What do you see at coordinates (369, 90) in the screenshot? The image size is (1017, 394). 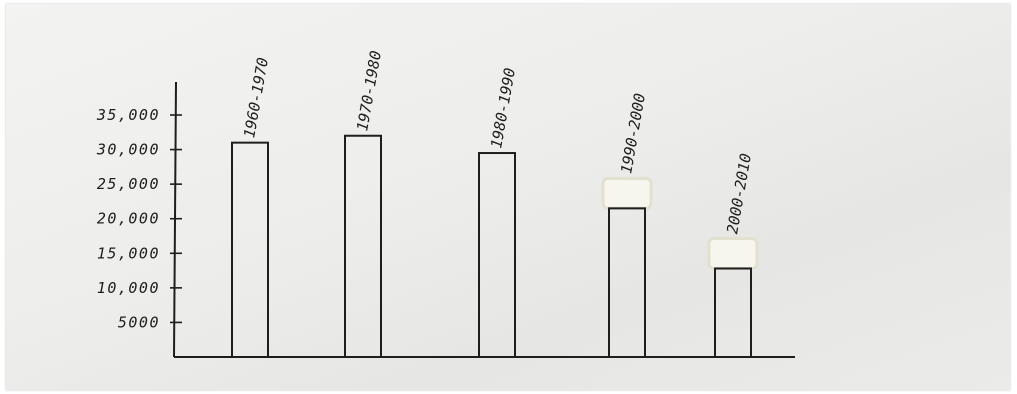 I see `x-tick-label: 1970-1980` at bounding box center [369, 90].